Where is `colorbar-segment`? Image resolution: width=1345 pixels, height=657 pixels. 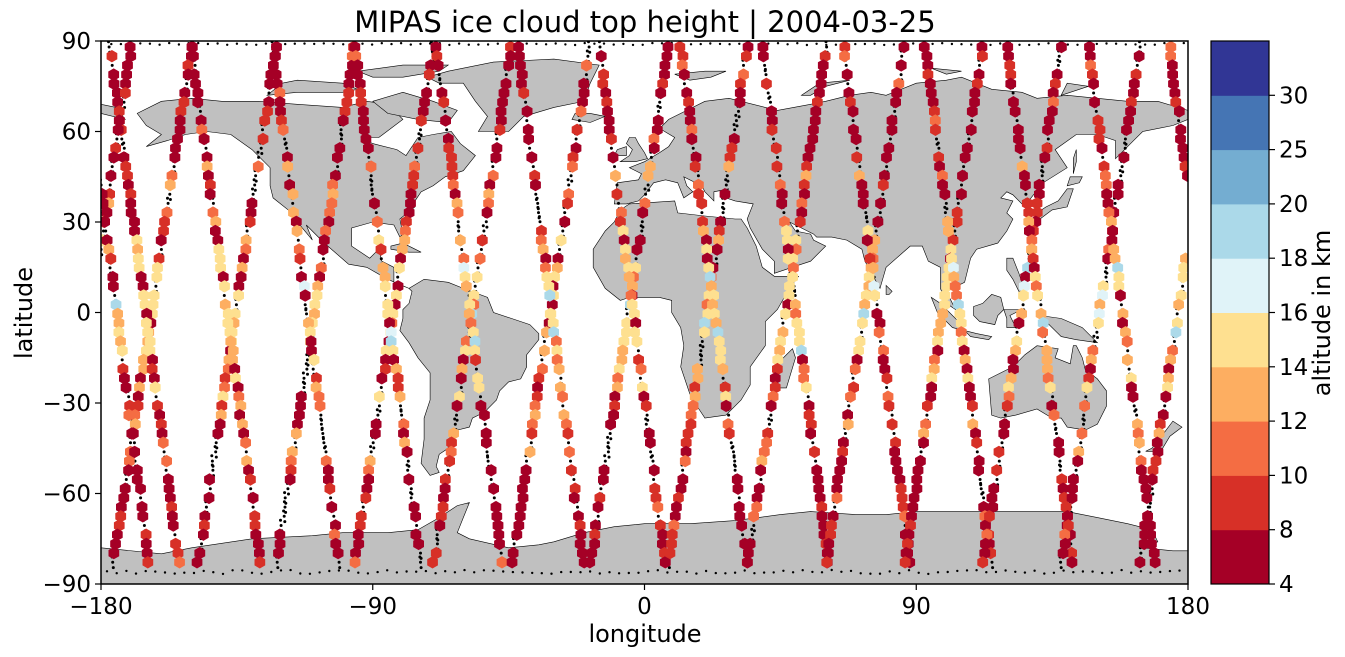
colorbar-segment is located at coordinates (1240, 68).